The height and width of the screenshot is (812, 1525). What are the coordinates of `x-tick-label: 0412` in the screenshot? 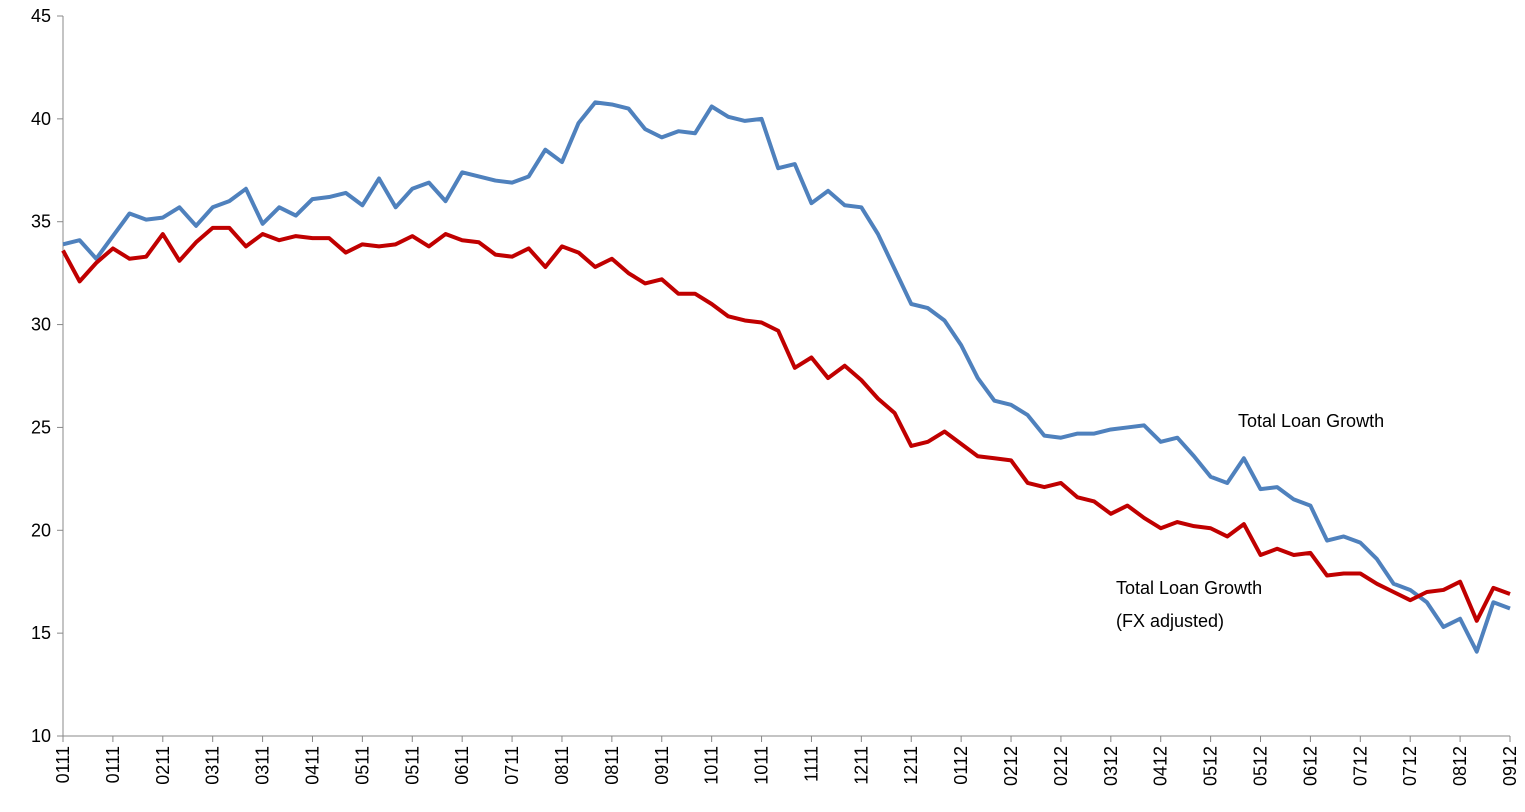 It's located at (1161, 766).